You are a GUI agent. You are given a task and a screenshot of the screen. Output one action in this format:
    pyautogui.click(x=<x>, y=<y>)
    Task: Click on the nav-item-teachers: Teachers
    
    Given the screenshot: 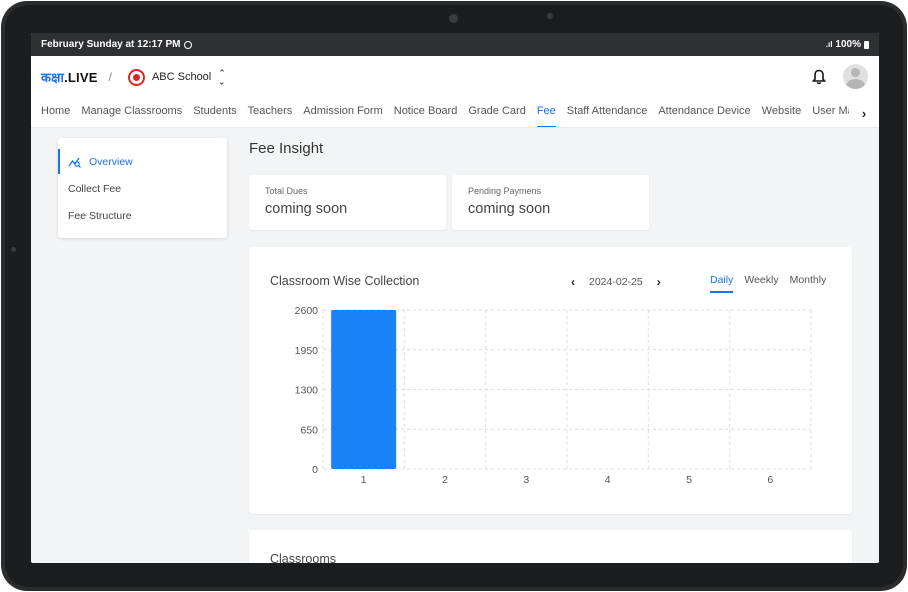 What is the action you would take?
    pyautogui.click(x=270, y=111)
    